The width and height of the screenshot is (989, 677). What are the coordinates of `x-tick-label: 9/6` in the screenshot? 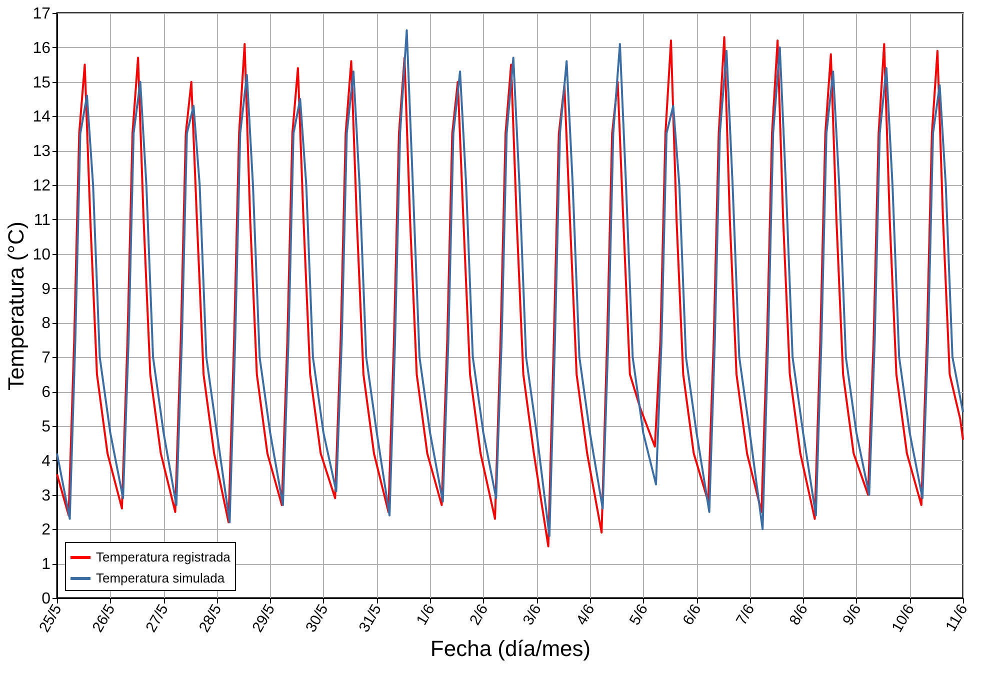 It's located at (852, 615).